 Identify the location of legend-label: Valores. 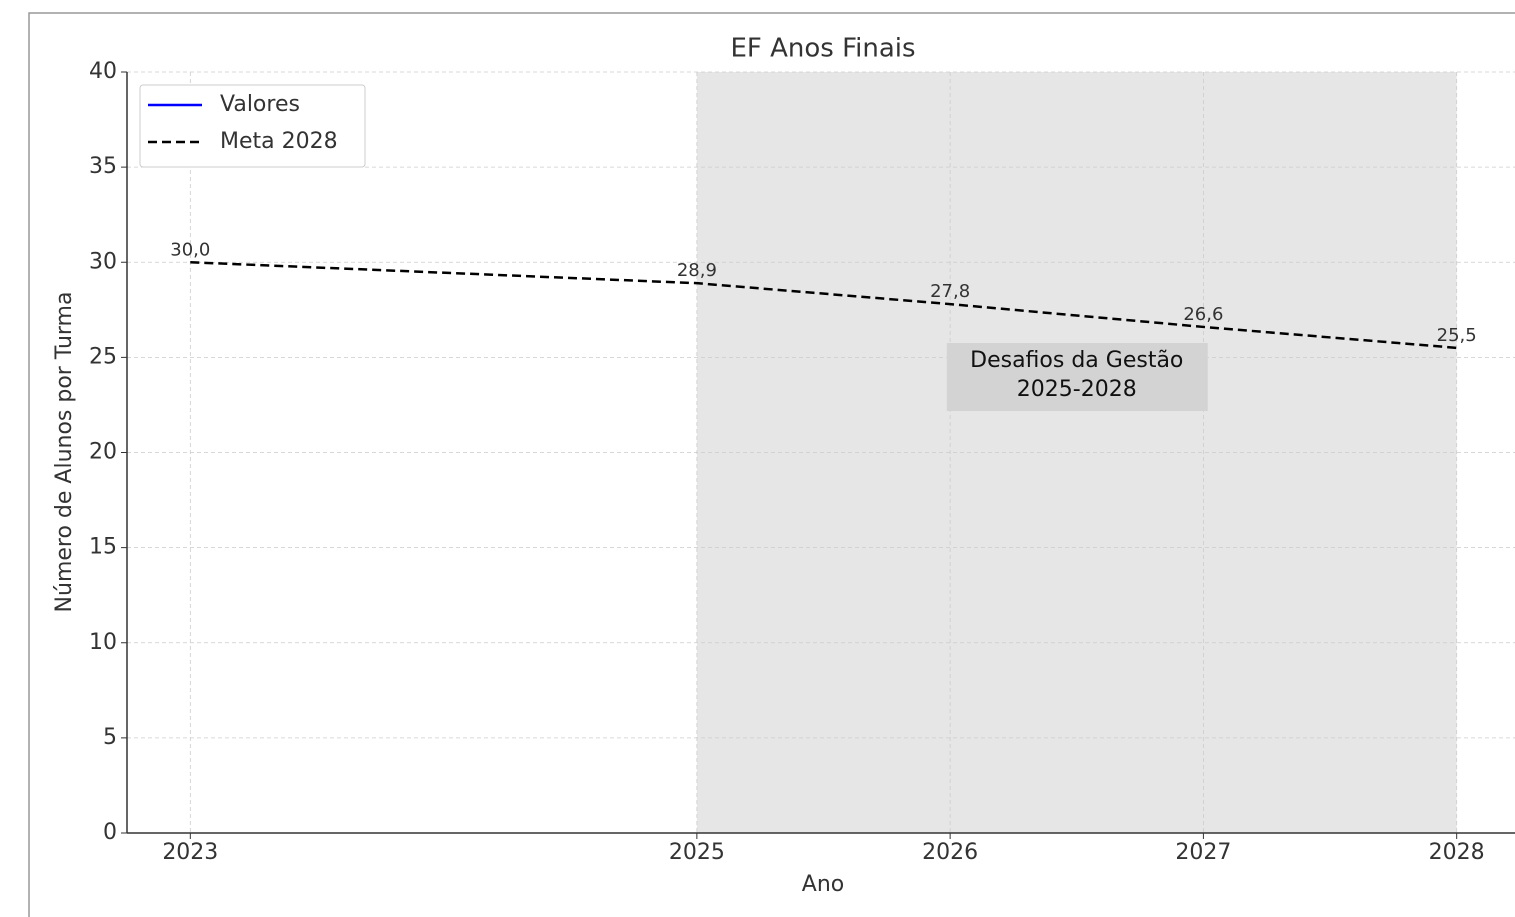
(260, 104).